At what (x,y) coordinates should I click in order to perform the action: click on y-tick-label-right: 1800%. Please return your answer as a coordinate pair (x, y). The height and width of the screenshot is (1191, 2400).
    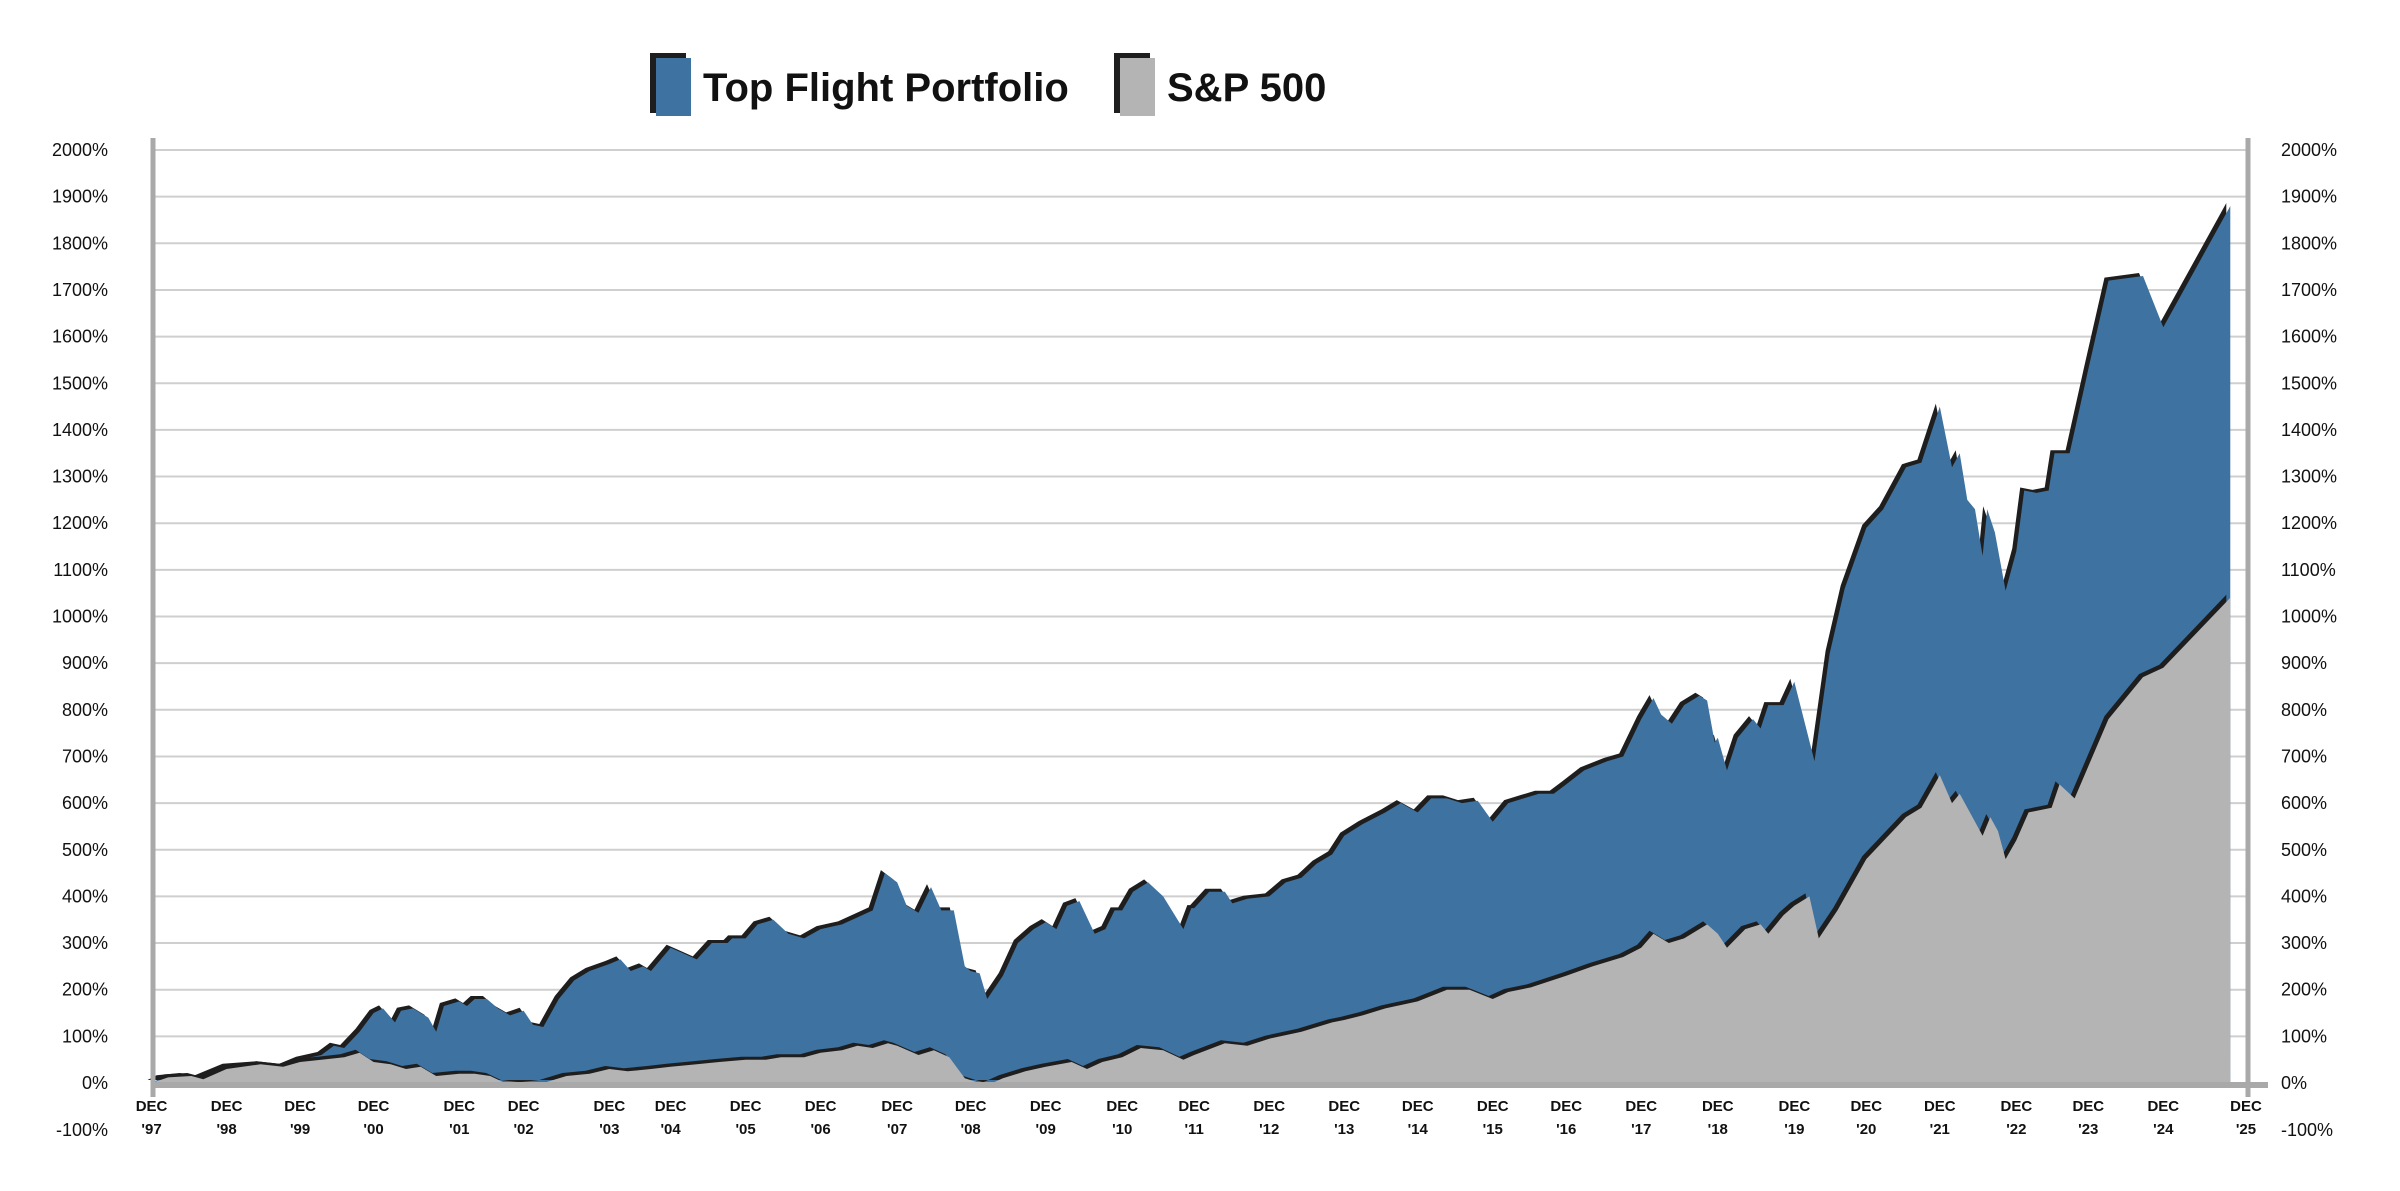
    Looking at the image, I should click on (2309, 243).